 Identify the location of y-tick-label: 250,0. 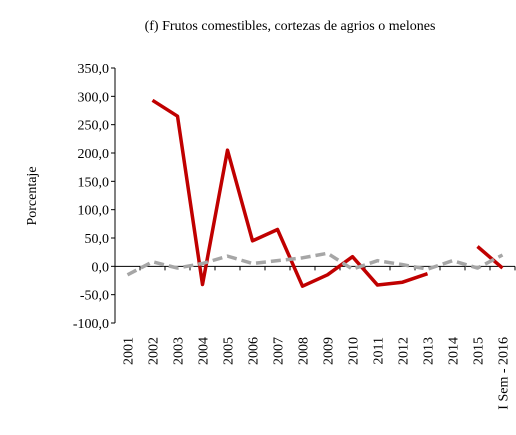
(94, 126).